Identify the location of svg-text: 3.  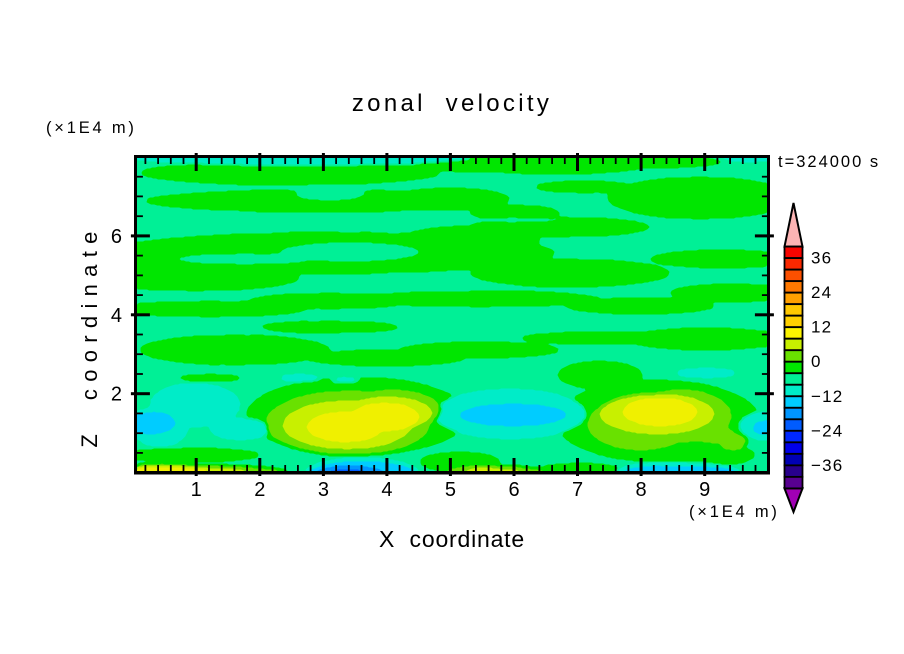
(323, 490).